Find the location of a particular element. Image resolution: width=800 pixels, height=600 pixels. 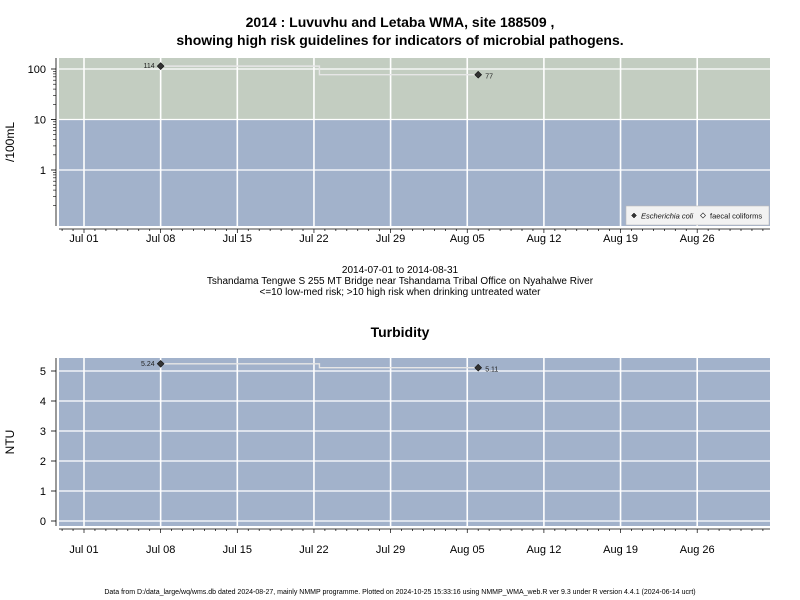

data-label: 77 is located at coordinates (489, 77).